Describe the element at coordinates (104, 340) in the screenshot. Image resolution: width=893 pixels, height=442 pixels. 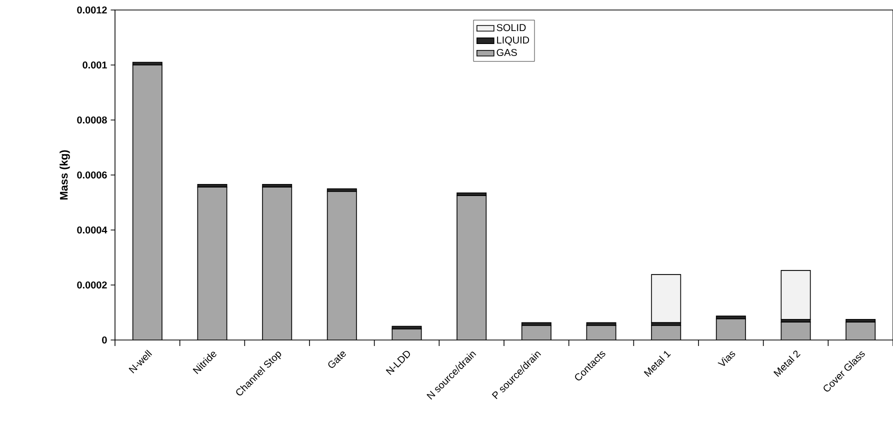
I see `y-tick-label: 0` at that location.